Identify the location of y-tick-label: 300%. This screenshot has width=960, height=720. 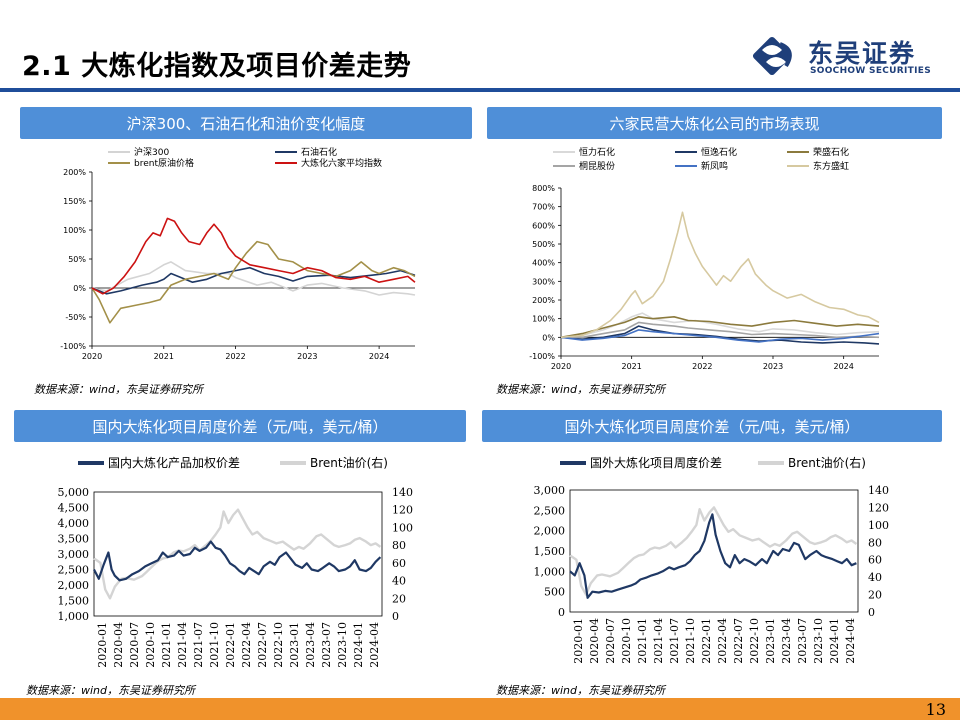
(543, 281).